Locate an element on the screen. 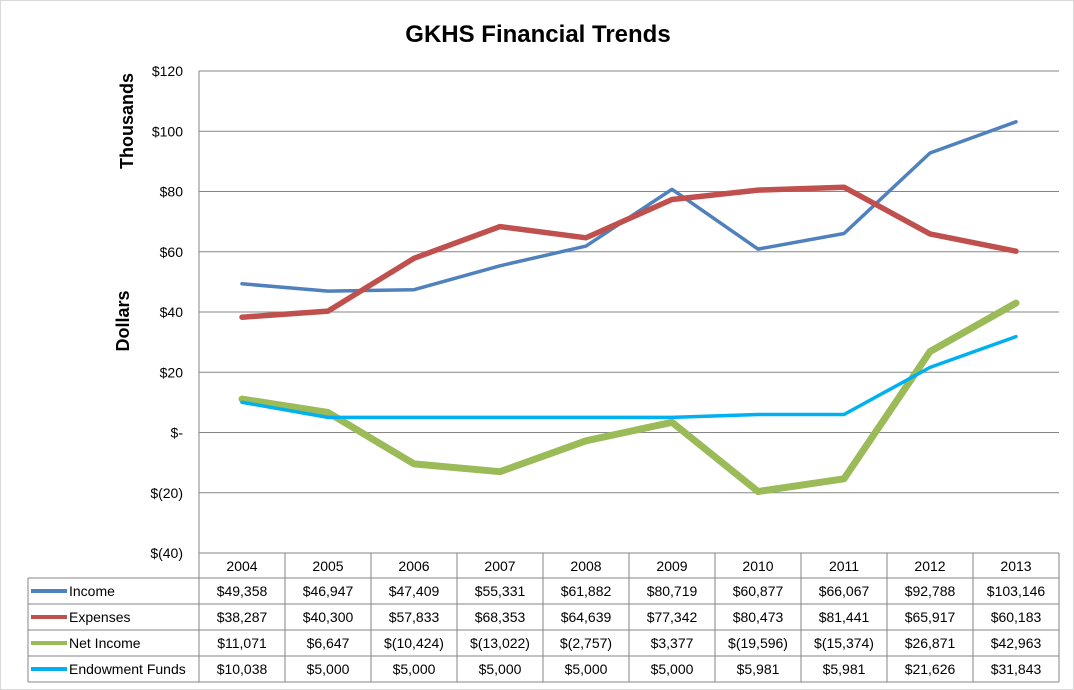 Image resolution: width=1074 pixels, height=690 pixels. data-label: $77,342 is located at coordinates (672, 617).